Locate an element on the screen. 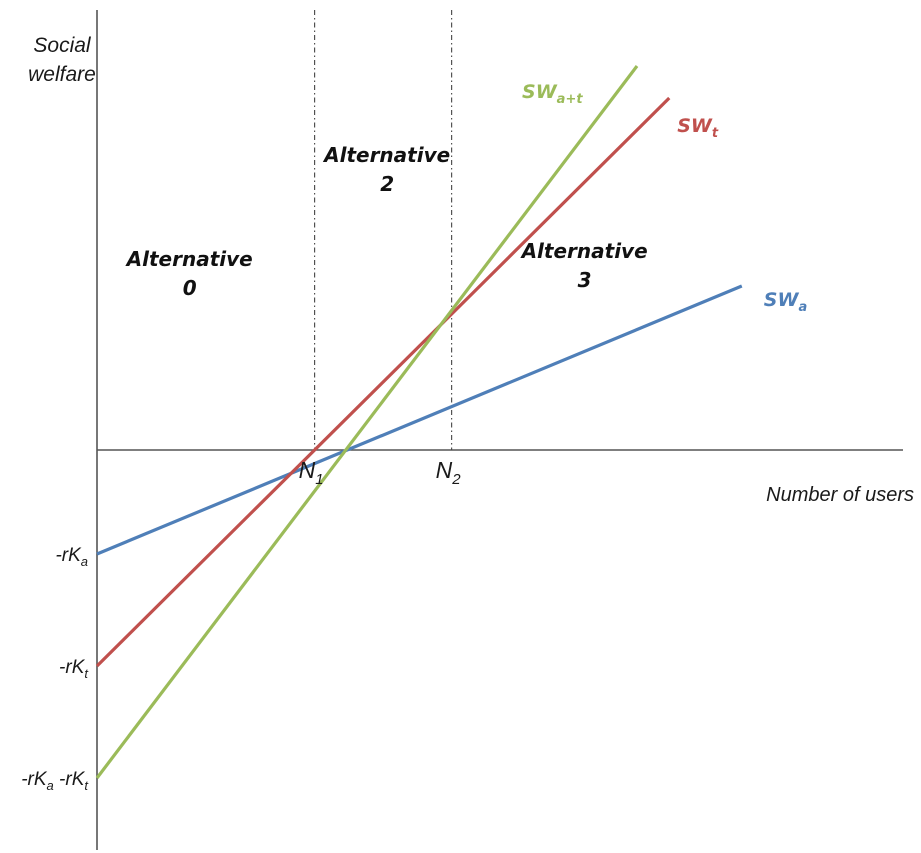 This screenshot has width=921, height=853. threshold-lines is located at coordinates (383, 230).